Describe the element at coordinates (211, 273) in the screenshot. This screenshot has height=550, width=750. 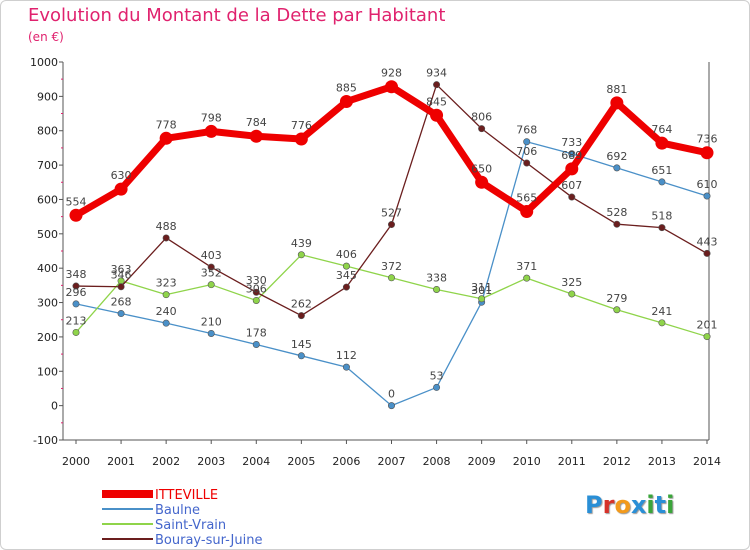
I see `data-label: 352` at that location.